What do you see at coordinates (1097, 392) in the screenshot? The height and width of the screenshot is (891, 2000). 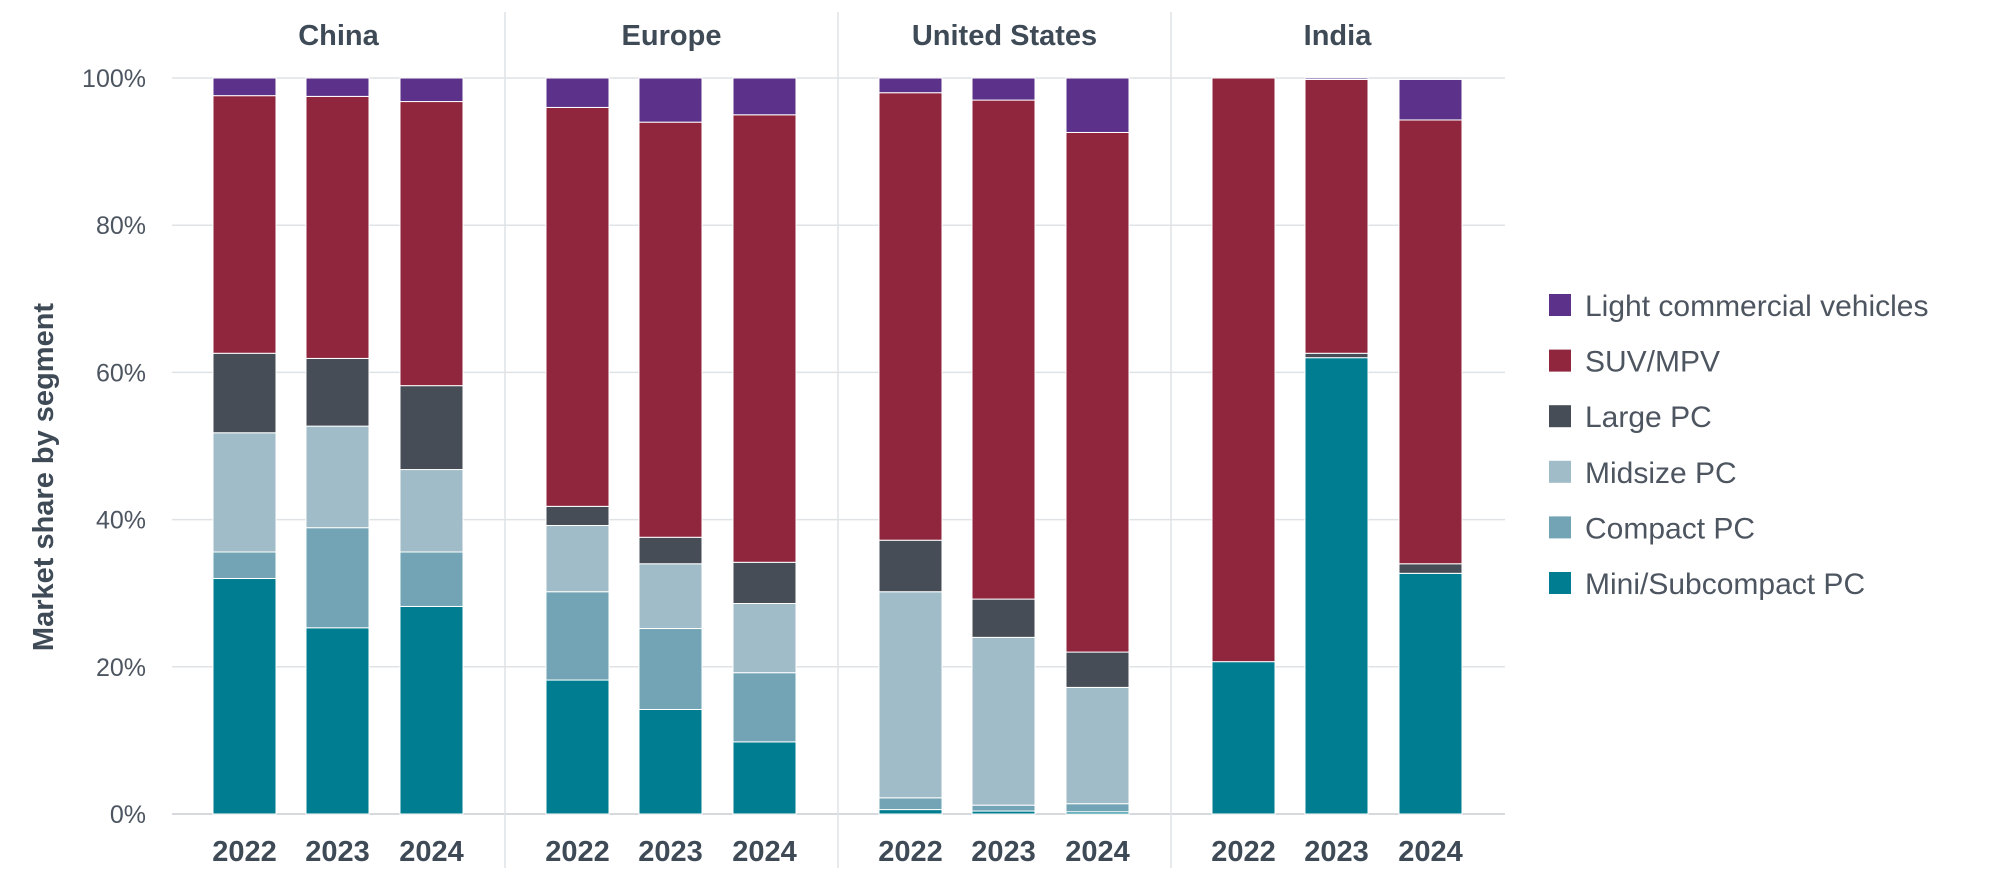 I see `bar-segment-united-states-2024-suv-mpv` at bounding box center [1097, 392].